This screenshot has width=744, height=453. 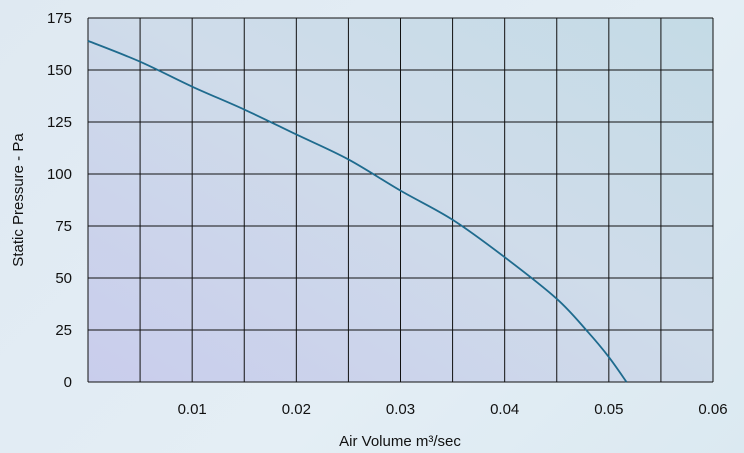 What do you see at coordinates (63, 226) in the screenshot?
I see `y-tick-label: 75` at bounding box center [63, 226].